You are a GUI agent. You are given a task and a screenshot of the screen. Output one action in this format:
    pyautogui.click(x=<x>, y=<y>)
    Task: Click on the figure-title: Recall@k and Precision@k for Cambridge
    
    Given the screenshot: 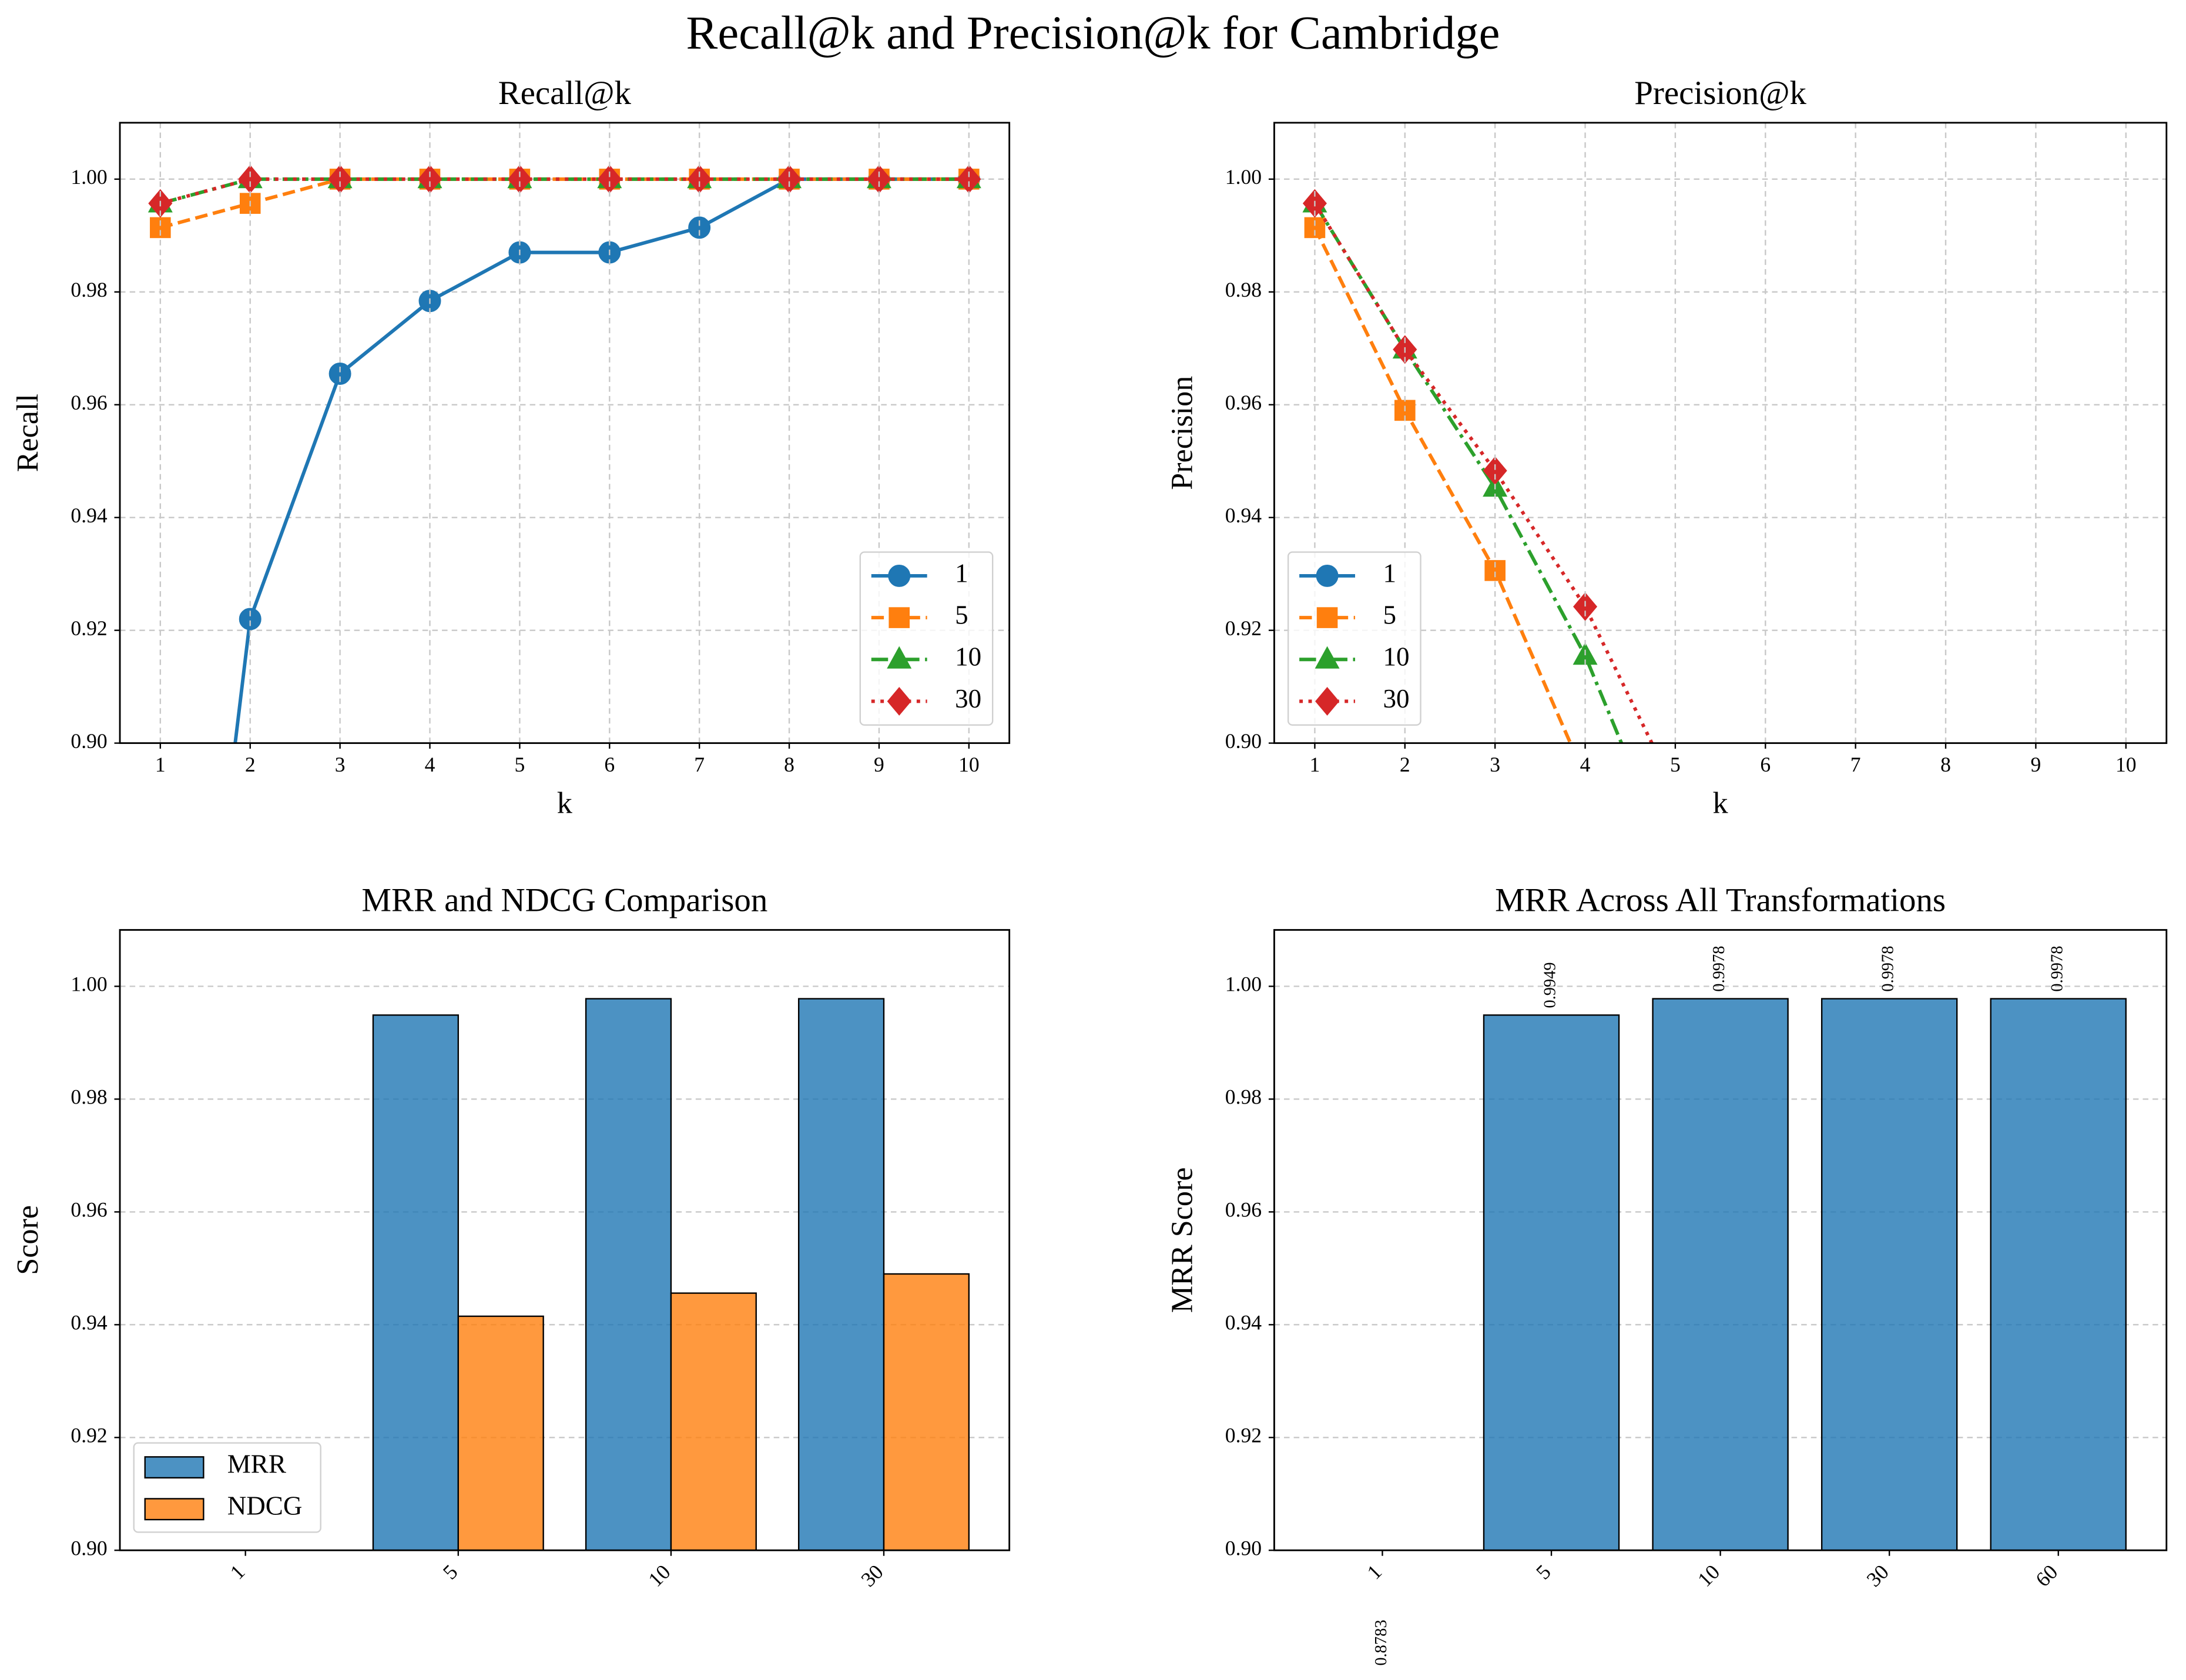 What is the action you would take?
    pyautogui.click(x=1093, y=33)
    